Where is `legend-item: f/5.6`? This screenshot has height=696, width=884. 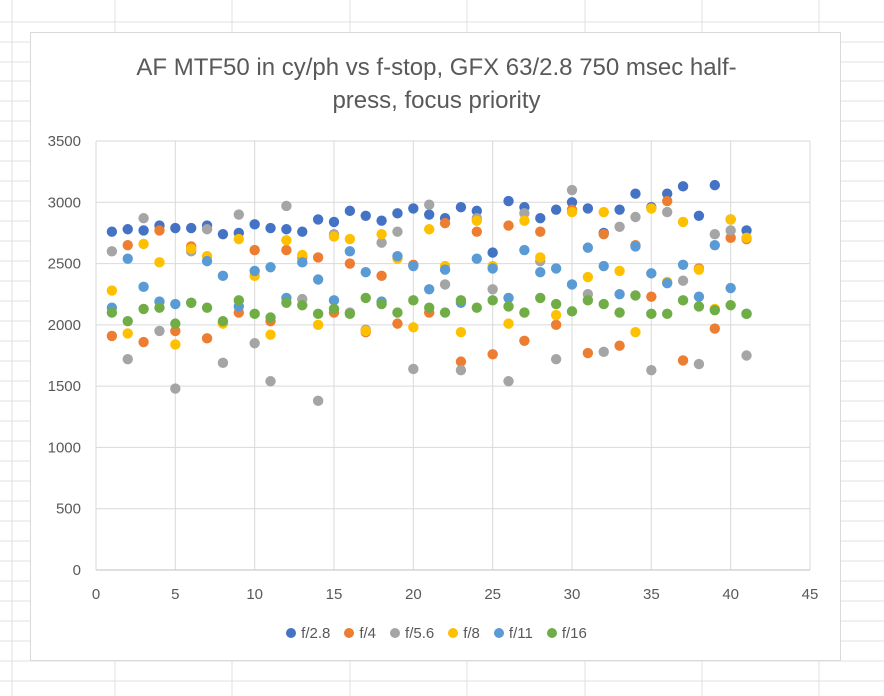
legend-item: f/5.6 is located at coordinates (412, 633).